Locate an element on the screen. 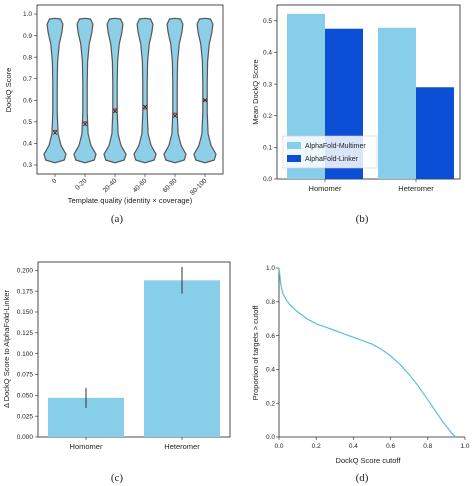 The image size is (474, 486). plot-b-frame is located at coordinates (368, 92).